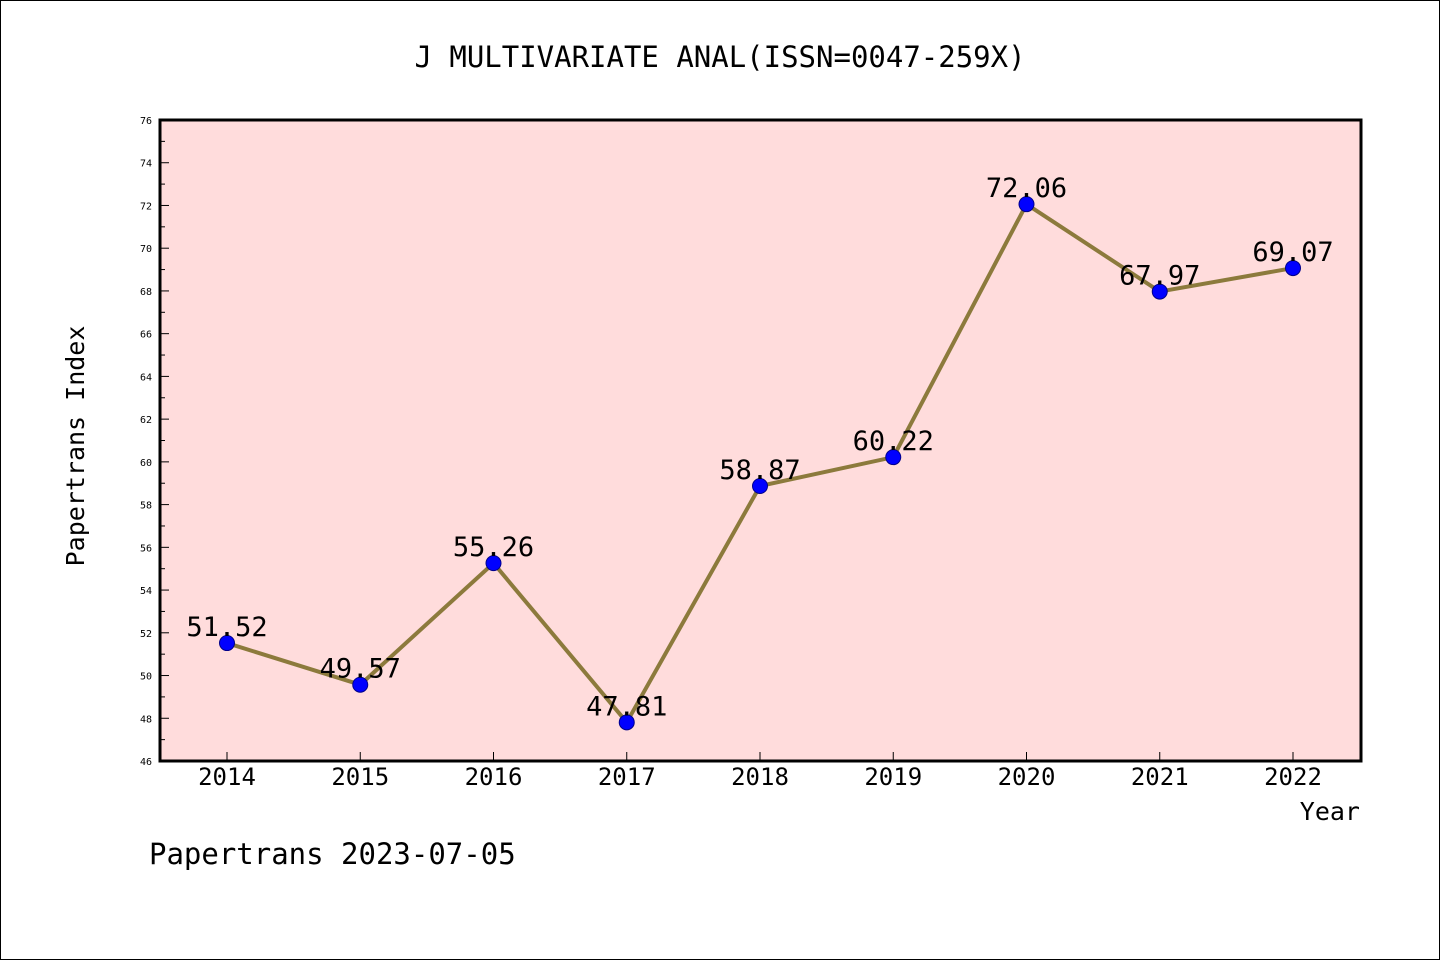 The height and width of the screenshot is (960, 1440). What do you see at coordinates (1160, 777) in the screenshot?
I see `x-tick-label: 2021` at bounding box center [1160, 777].